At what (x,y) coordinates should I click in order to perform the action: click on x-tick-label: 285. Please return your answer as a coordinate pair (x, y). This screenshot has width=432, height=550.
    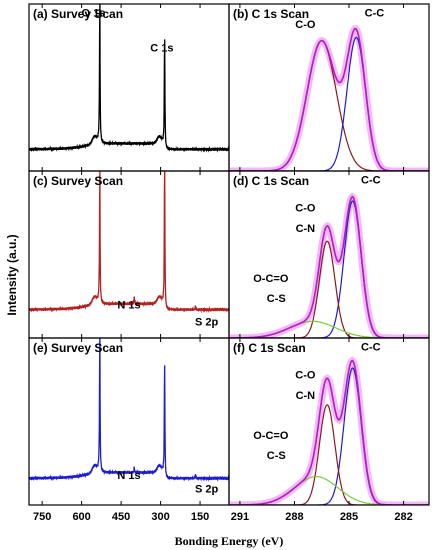
    Looking at the image, I should click on (349, 517).